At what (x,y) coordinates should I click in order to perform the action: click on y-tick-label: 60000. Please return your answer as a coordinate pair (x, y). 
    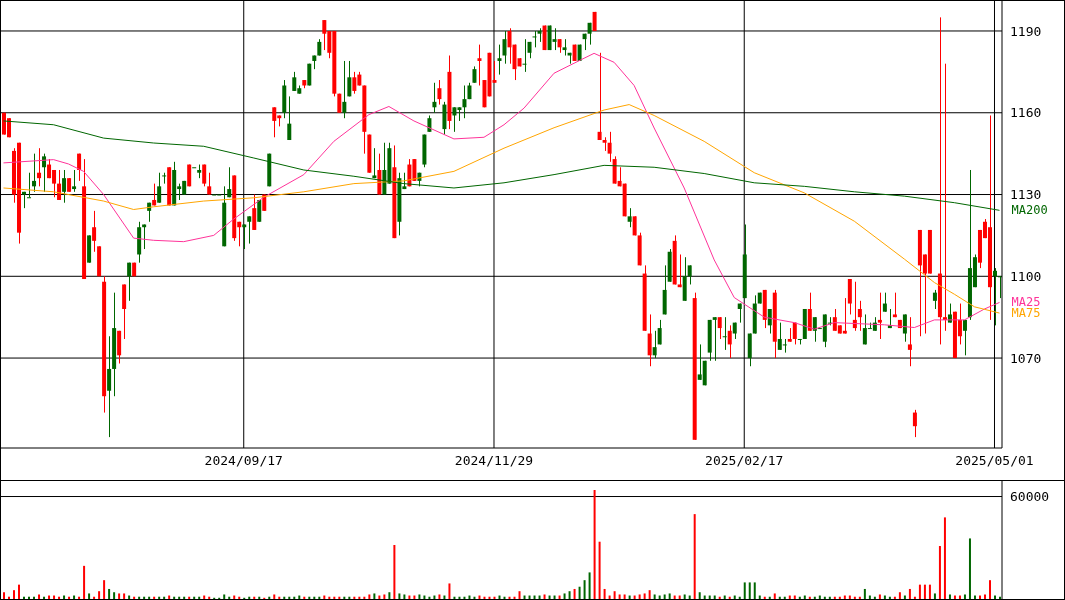
    Looking at the image, I should click on (1030, 497).